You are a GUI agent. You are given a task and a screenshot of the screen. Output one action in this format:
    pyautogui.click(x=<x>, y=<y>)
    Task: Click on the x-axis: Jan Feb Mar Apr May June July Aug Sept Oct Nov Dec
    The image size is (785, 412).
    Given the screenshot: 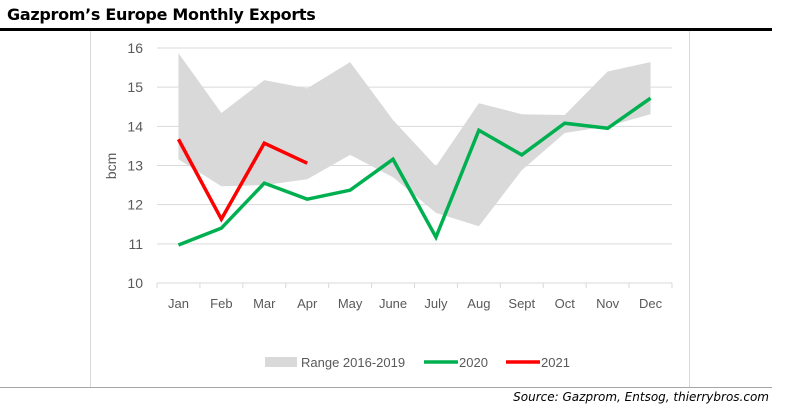 What is the action you would take?
    pyautogui.click(x=414, y=297)
    